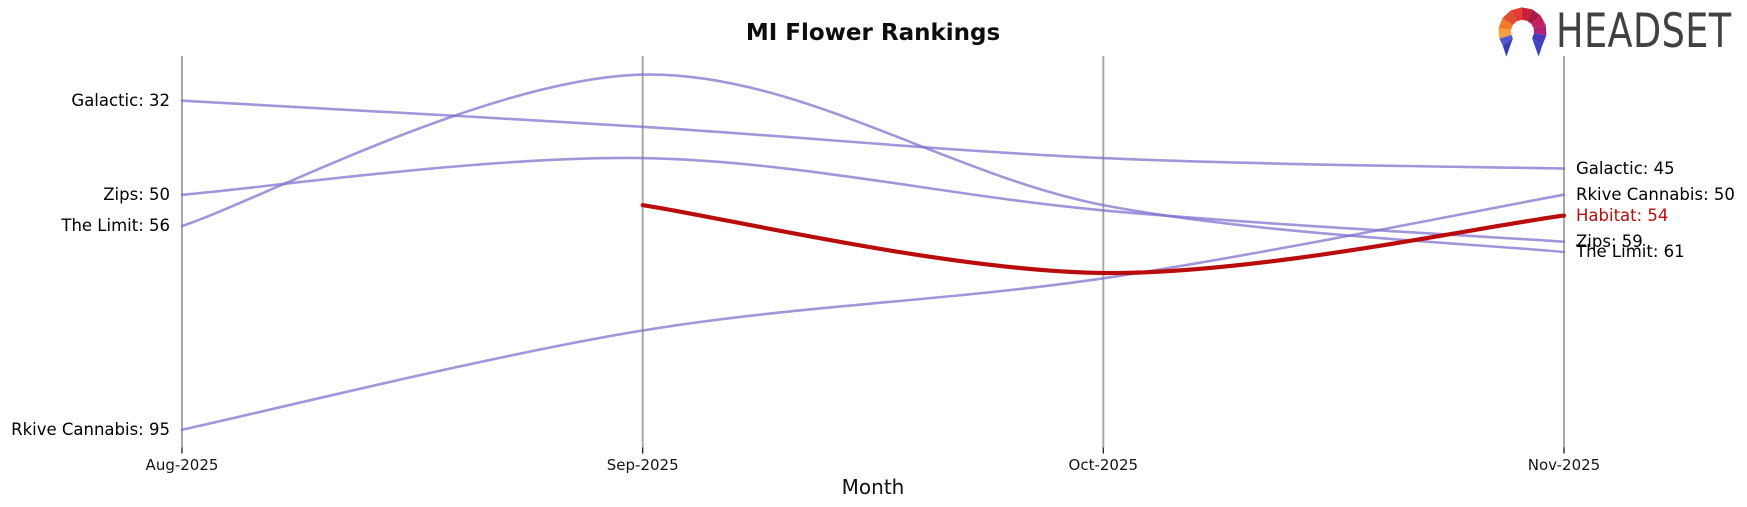  What do you see at coordinates (1644, 31) in the screenshot?
I see `headset-logo-wordmark: HEADSET` at bounding box center [1644, 31].